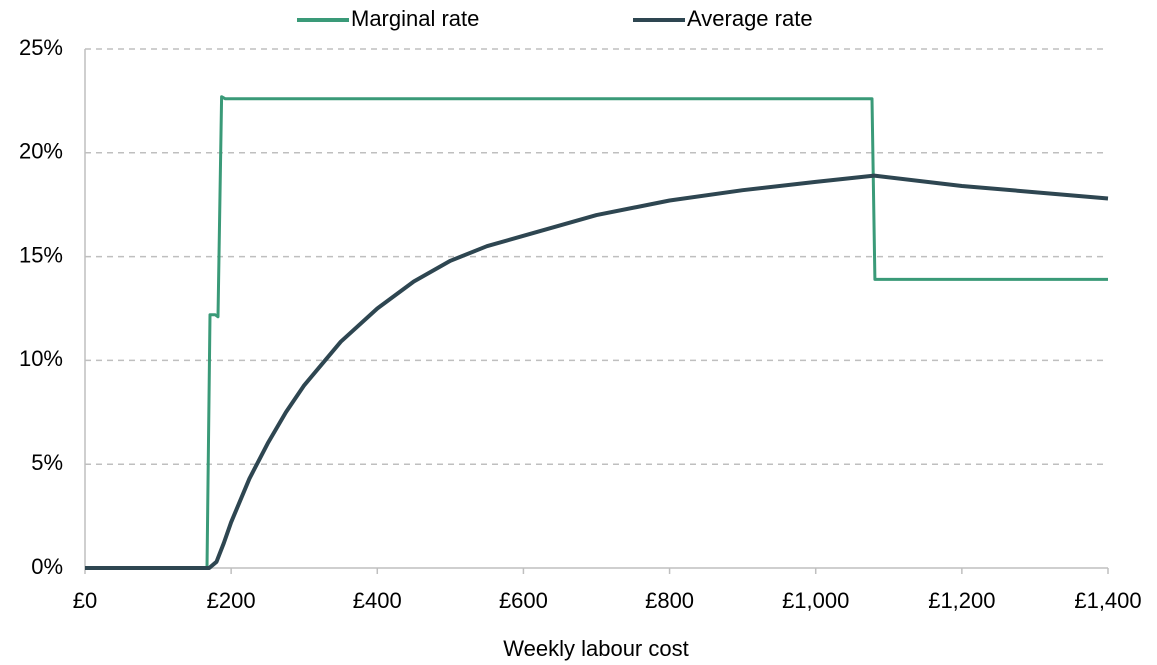  I want to click on x-tick-label: £0, so click(85, 600).